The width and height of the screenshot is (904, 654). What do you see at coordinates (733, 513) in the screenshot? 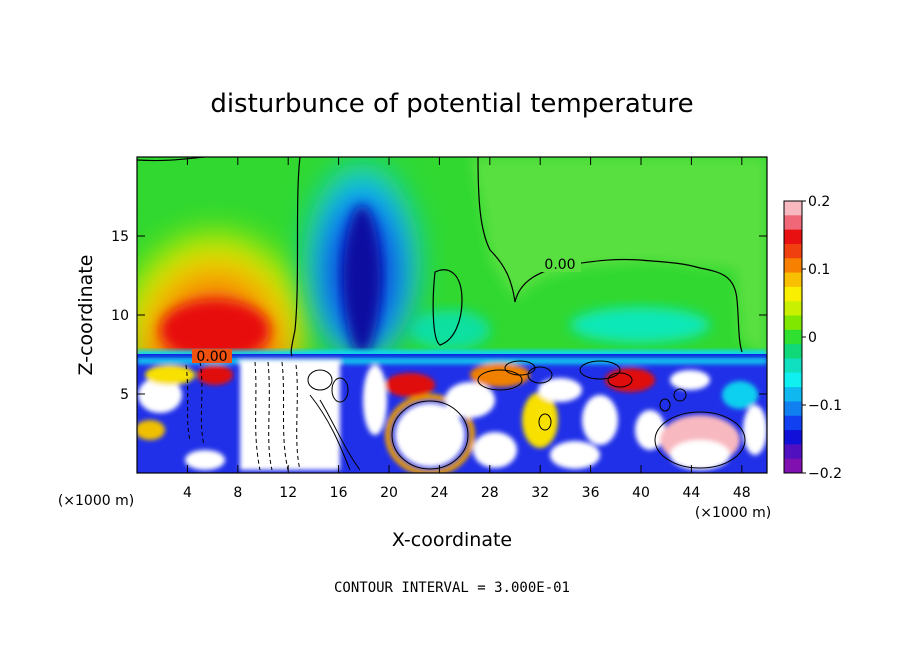
I see `x-unit-right: (×1000 m)` at bounding box center [733, 513].